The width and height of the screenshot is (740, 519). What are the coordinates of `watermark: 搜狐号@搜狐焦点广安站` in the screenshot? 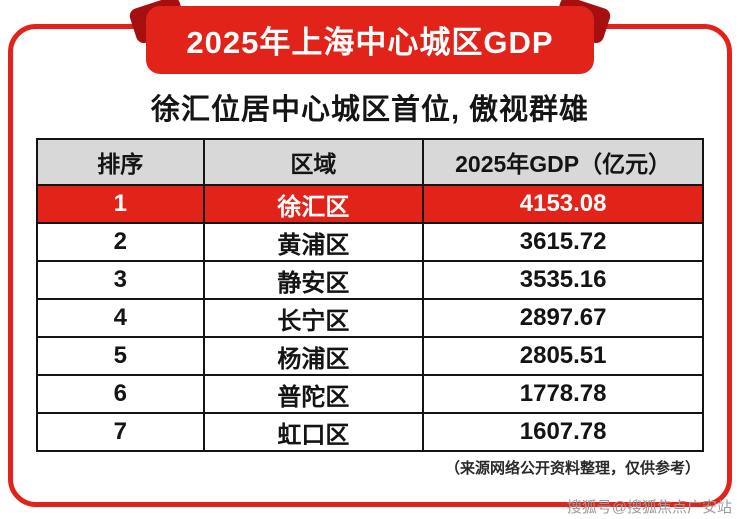 It's located at (649, 507).